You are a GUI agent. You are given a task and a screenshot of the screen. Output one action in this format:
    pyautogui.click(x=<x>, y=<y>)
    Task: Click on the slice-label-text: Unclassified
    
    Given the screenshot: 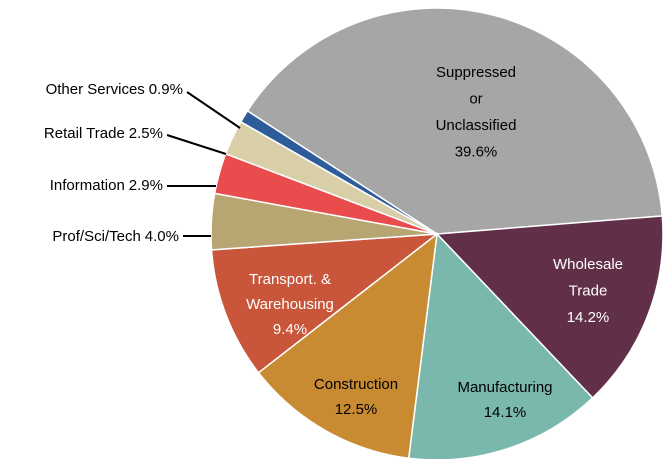 What is the action you would take?
    pyautogui.click(x=476, y=125)
    